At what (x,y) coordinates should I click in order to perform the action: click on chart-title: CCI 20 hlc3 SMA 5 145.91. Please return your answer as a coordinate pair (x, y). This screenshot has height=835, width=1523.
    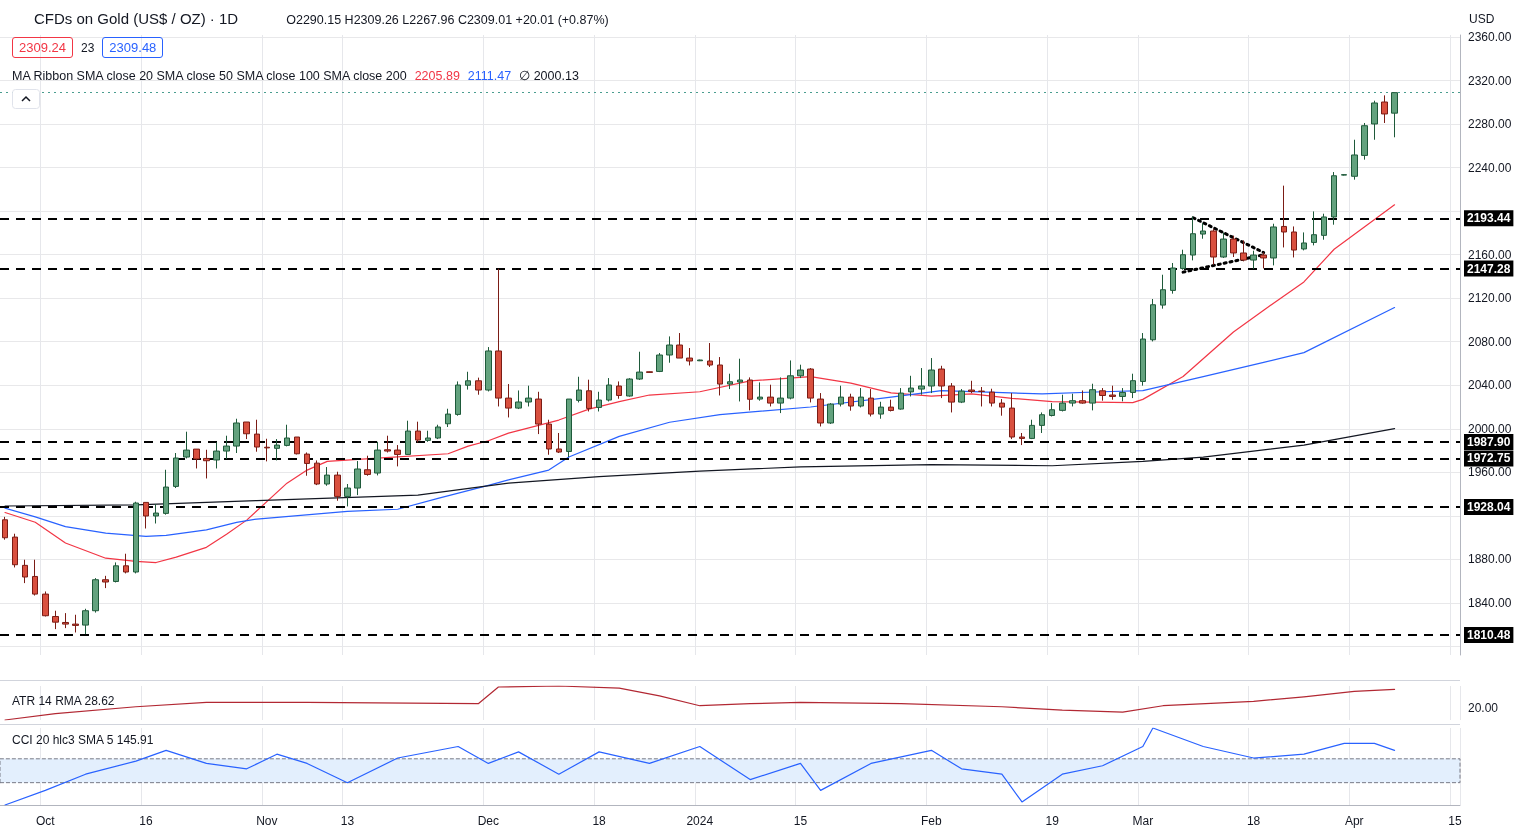
    Looking at the image, I should click on (83, 740).